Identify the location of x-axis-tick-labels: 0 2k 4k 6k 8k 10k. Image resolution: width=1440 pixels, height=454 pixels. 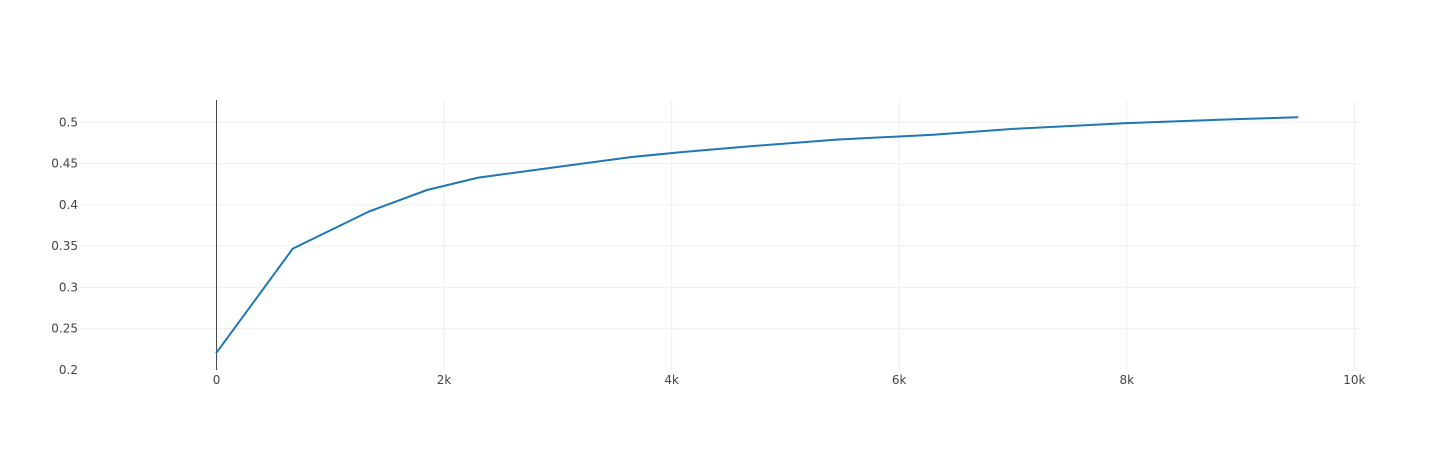
(789, 380).